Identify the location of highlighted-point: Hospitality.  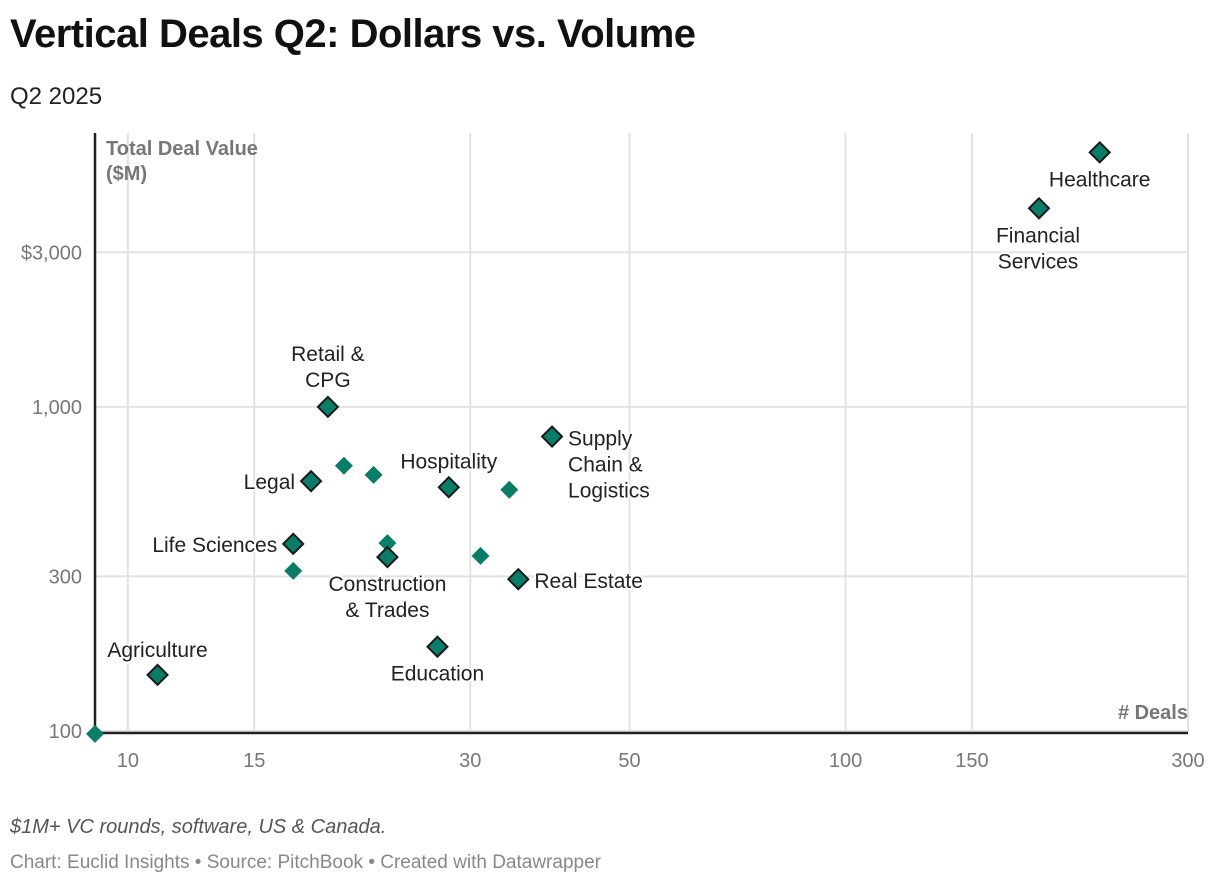
(449, 473).